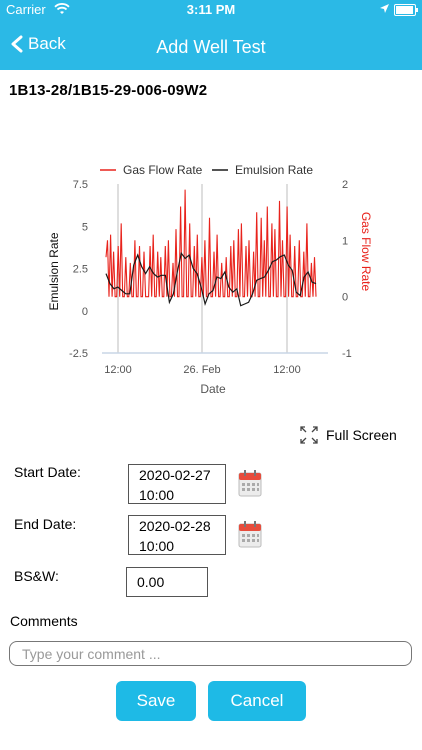 The height and width of the screenshot is (750, 422). I want to click on legend-label: Emulsion Rate, so click(274, 170).